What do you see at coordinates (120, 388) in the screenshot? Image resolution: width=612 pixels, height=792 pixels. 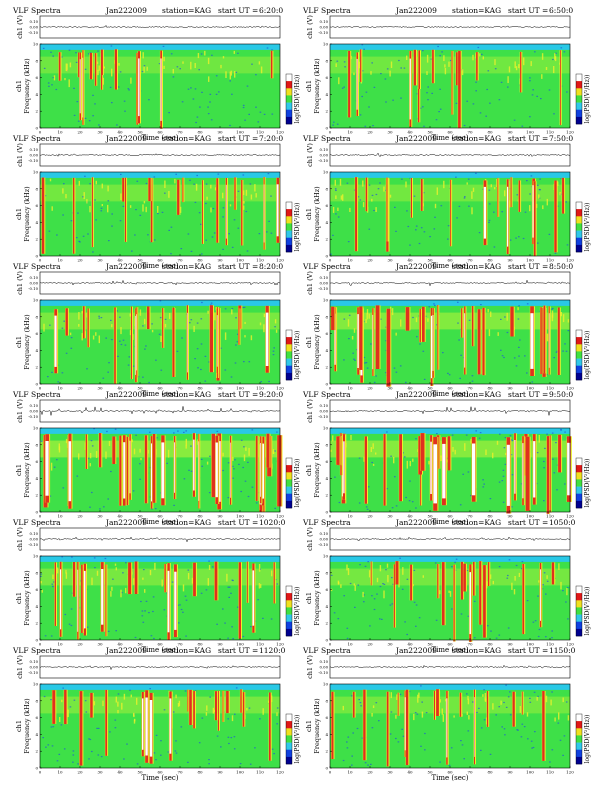 I see `time-tick-label: 40` at bounding box center [120, 388].